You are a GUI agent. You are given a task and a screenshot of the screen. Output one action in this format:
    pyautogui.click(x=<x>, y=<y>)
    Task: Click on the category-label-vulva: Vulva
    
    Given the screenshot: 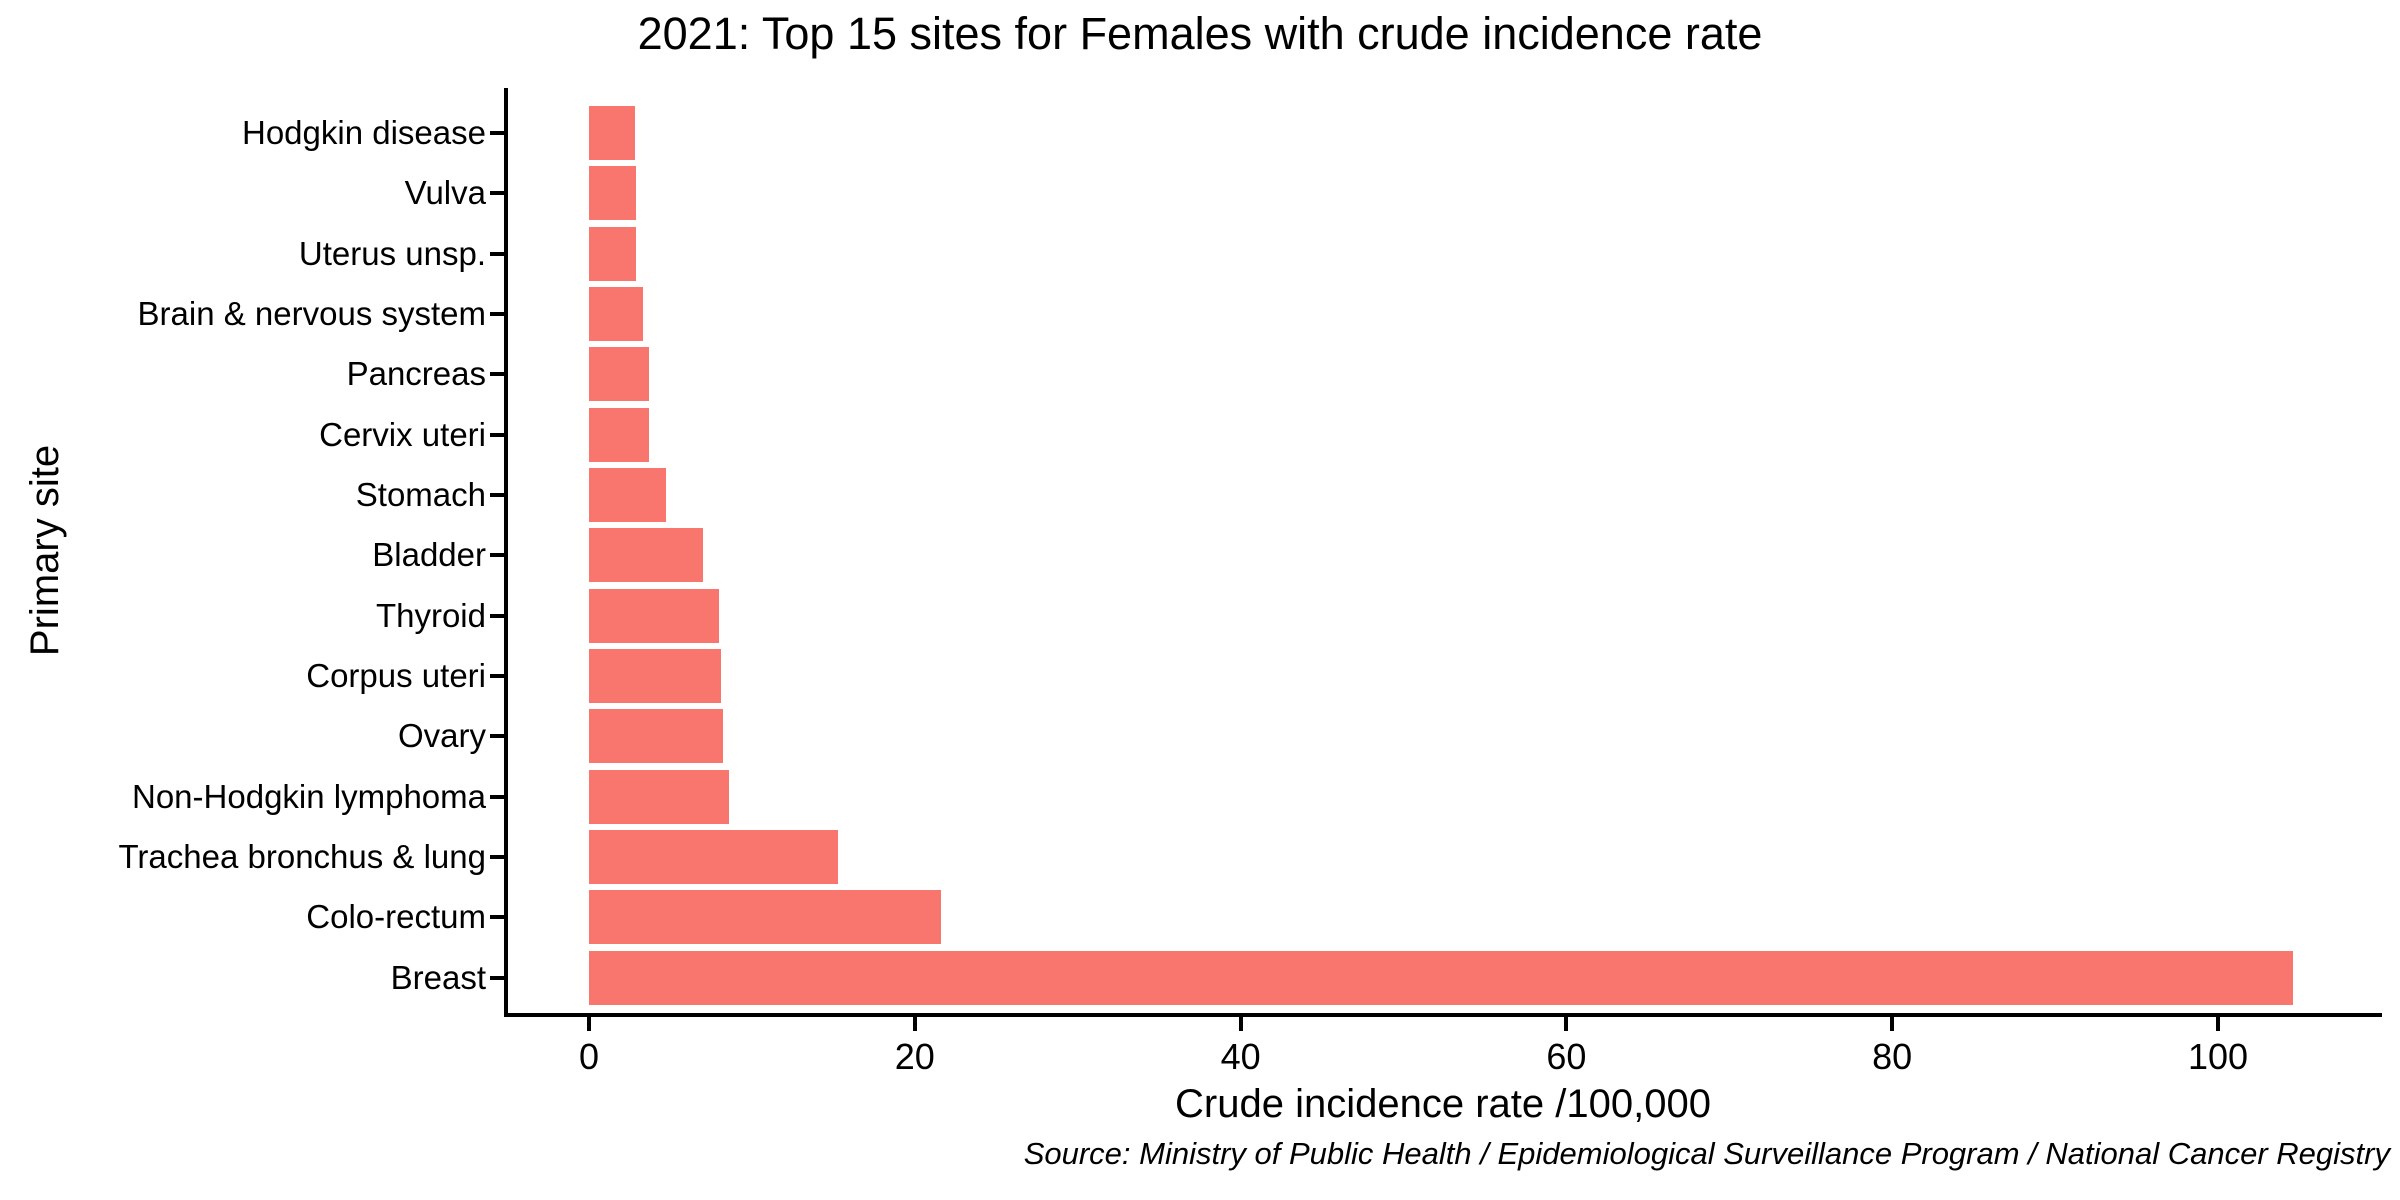 What is the action you would take?
    pyautogui.click(x=445, y=193)
    